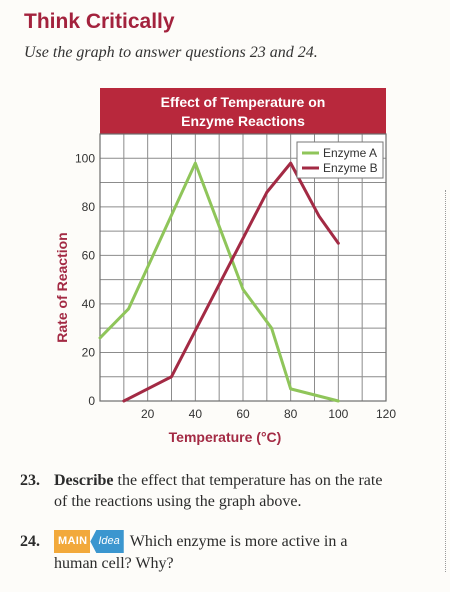 The width and height of the screenshot is (450, 592). What do you see at coordinates (99, 21) in the screenshot?
I see `section-heading: Think Critically` at bounding box center [99, 21].